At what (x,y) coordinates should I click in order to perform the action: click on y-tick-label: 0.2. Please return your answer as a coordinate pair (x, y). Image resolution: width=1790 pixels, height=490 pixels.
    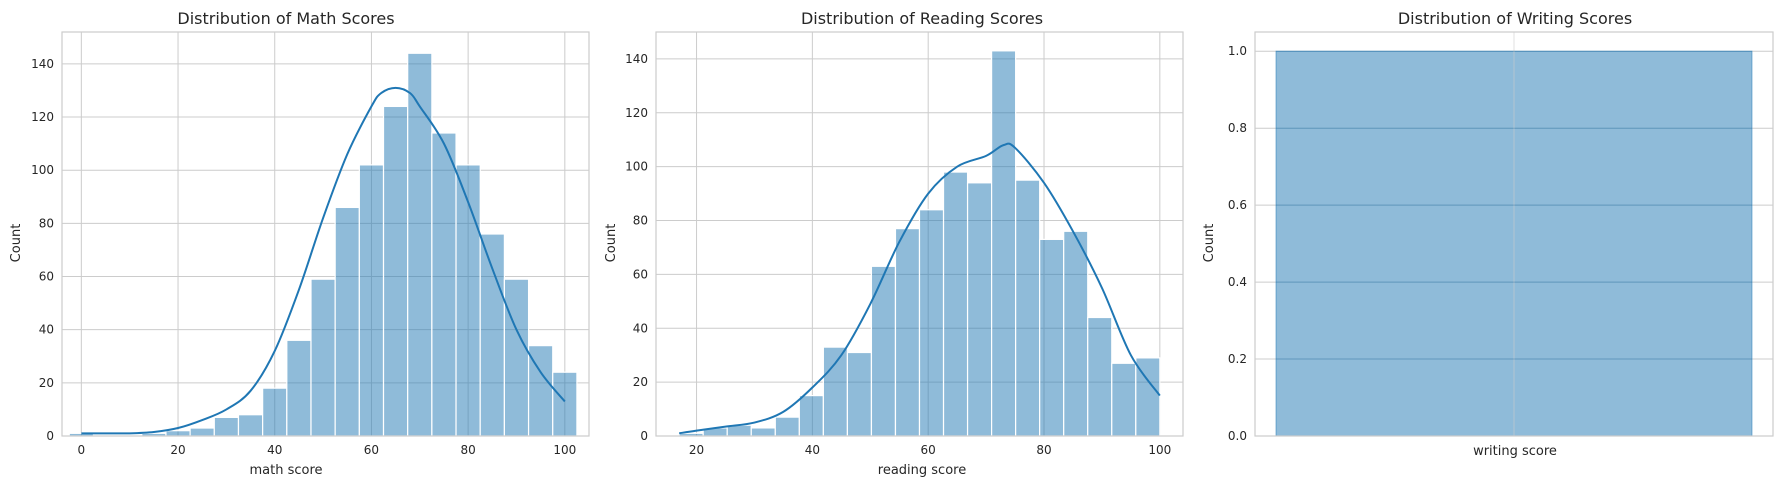
    Looking at the image, I should click on (1237, 359).